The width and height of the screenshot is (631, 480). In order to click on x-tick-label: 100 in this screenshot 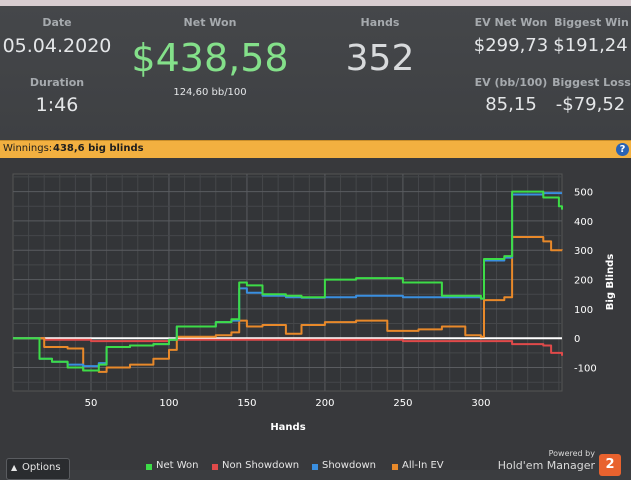, I will do `click(168, 403)`.